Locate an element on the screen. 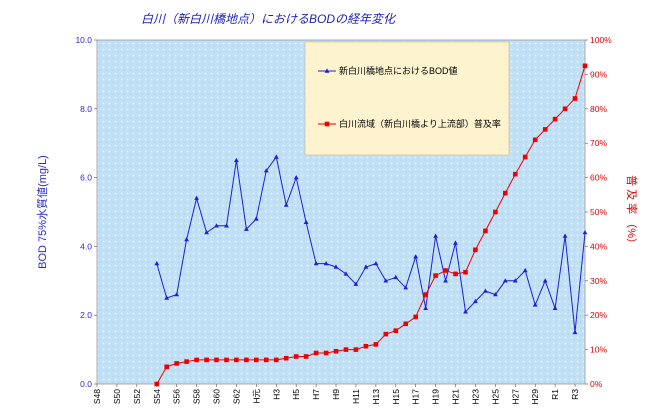 This screenshot has width=650, height=416. x-tick-label: H7 is located at coordinates (316, 394).